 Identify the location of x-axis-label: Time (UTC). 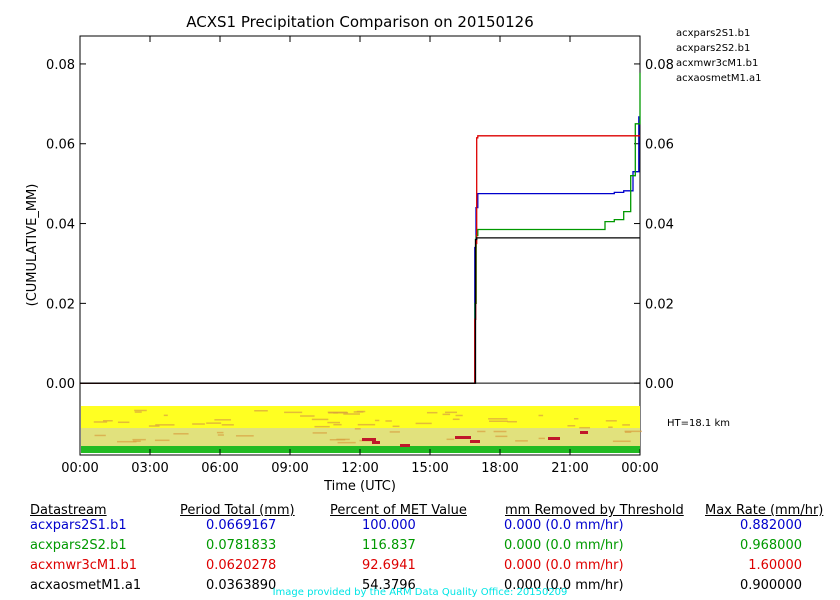
(359, 486).